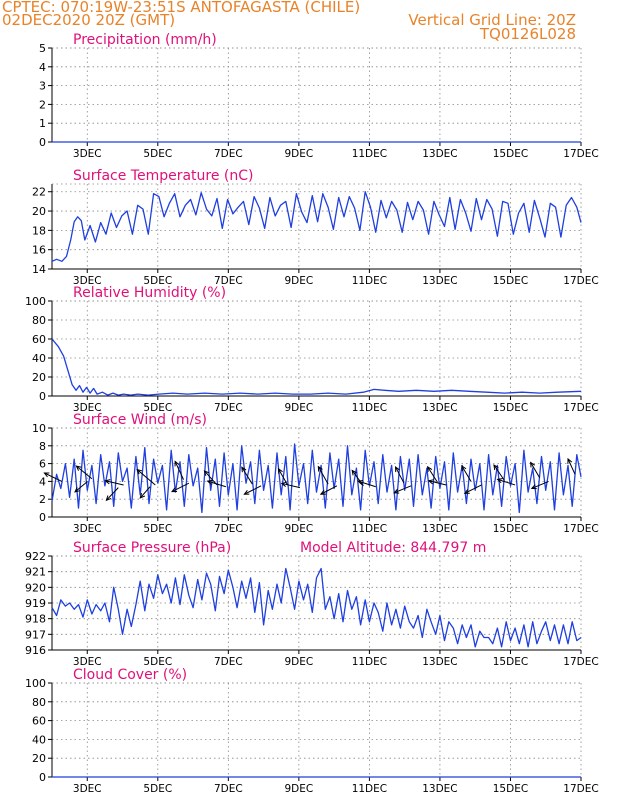 The height and width of the screenshot is (800, 618). I want to click on x-tick-label: 13DEC, so click(439, 154).